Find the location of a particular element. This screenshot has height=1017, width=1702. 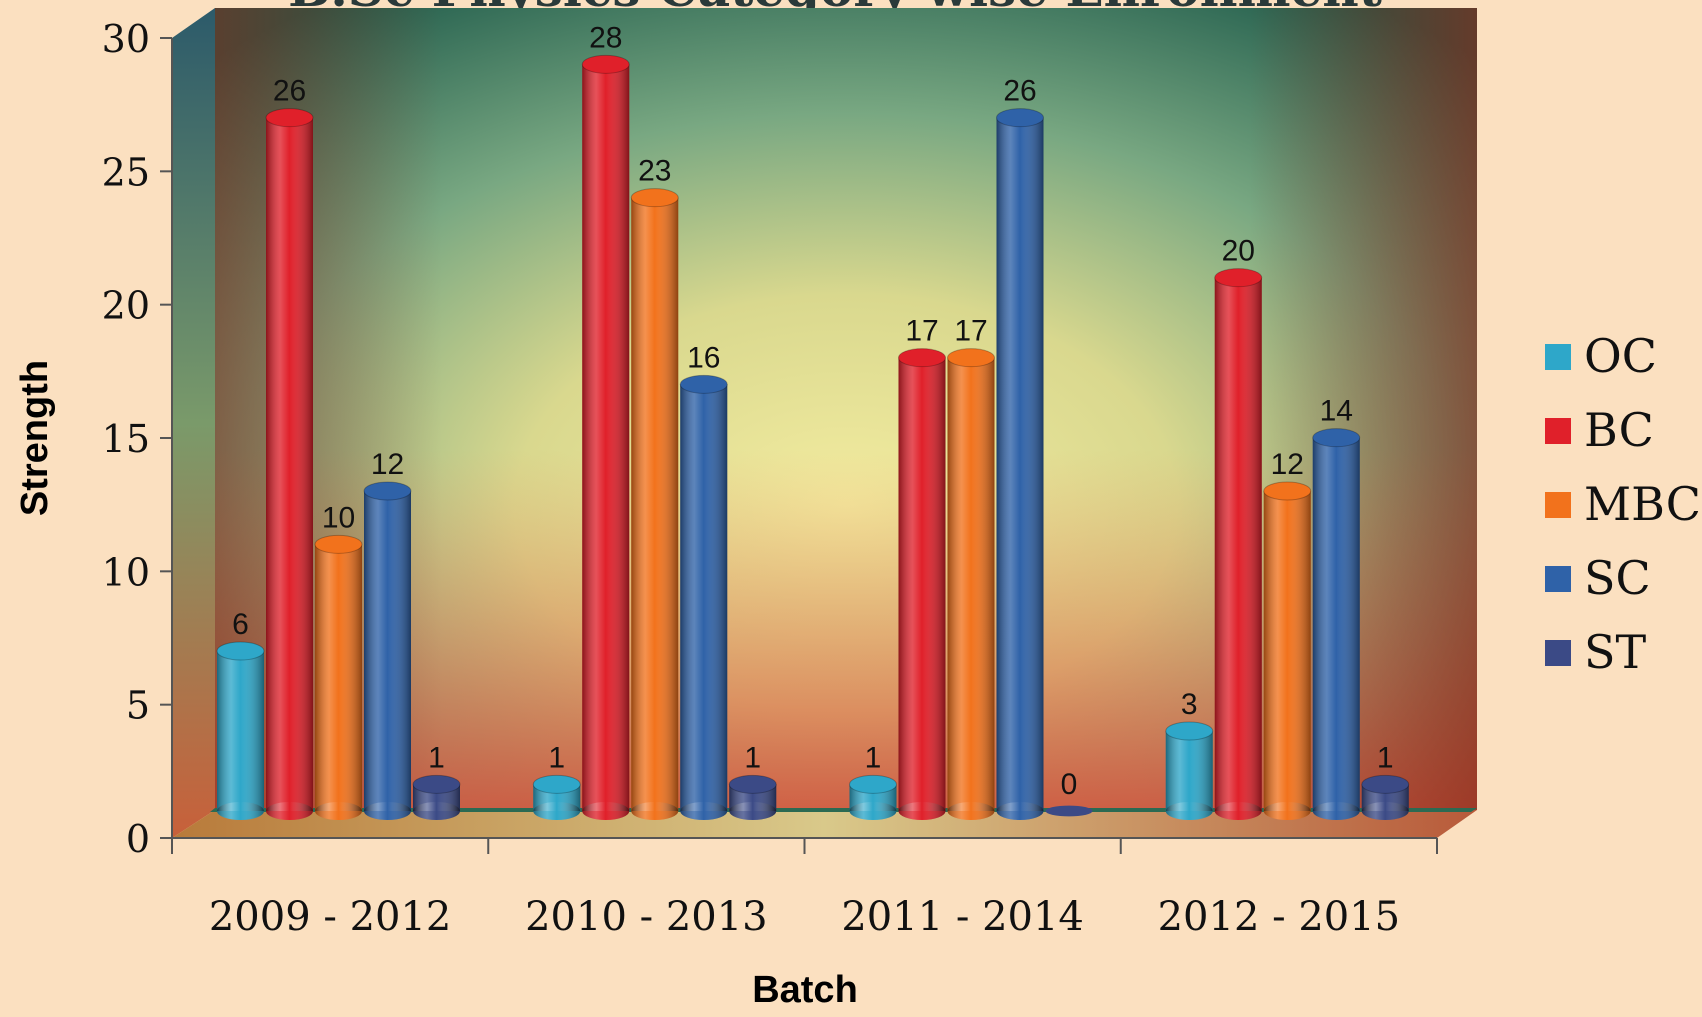

data-label: 3 is located at coordinates (1189, 704).